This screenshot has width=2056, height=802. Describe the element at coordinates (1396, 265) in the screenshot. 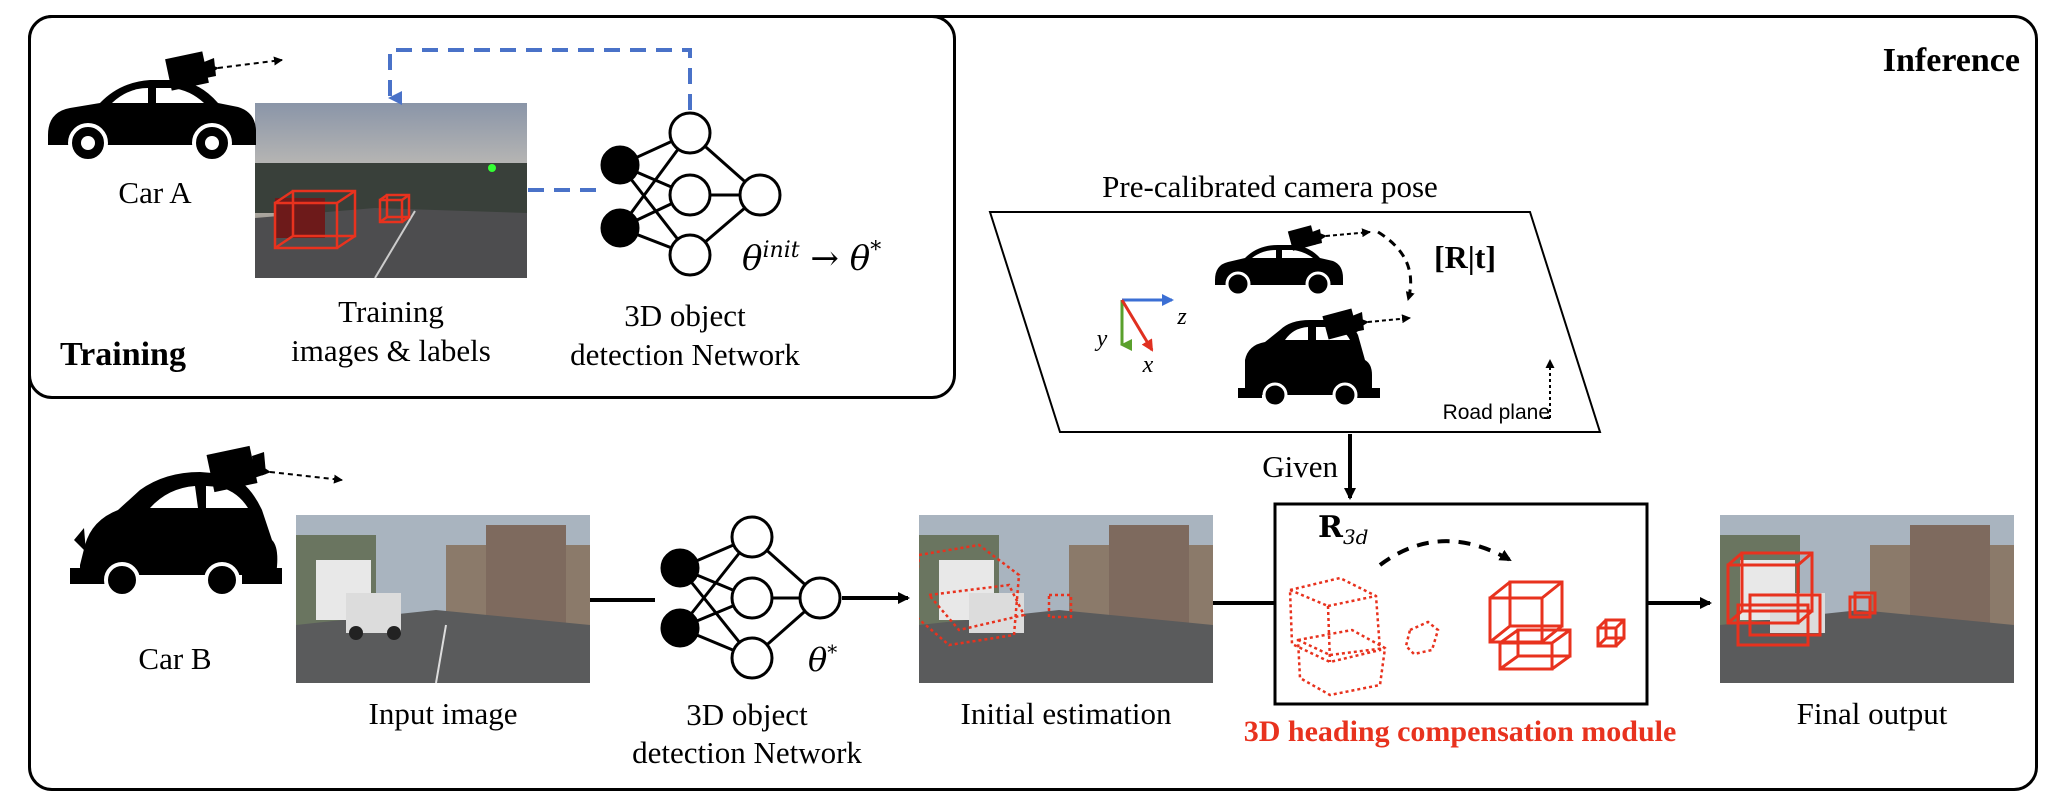

I see `pose-transform-curve` at that location.